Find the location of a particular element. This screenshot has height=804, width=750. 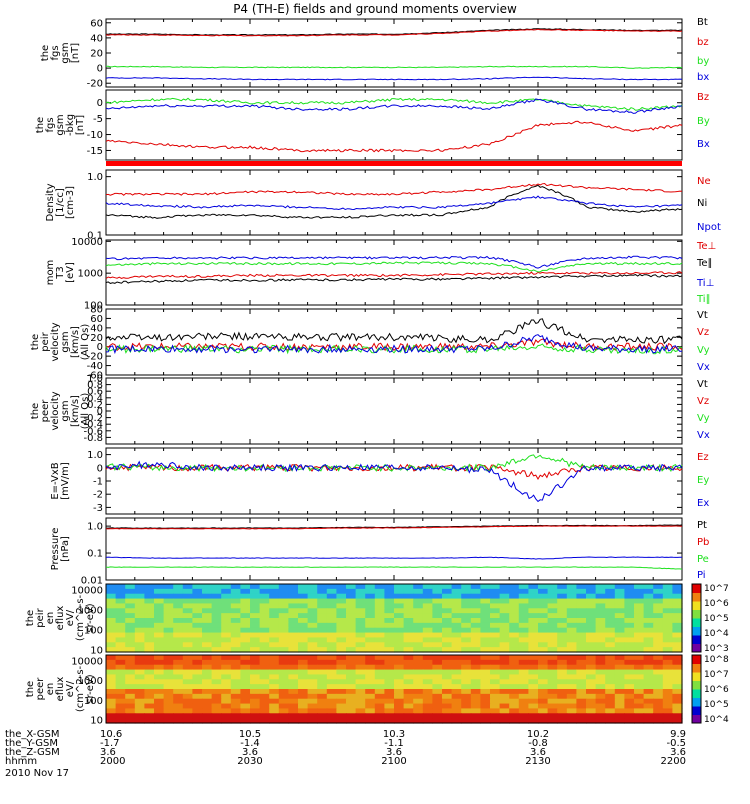

ytick-label: -3 is located at coordinates (98, 508).